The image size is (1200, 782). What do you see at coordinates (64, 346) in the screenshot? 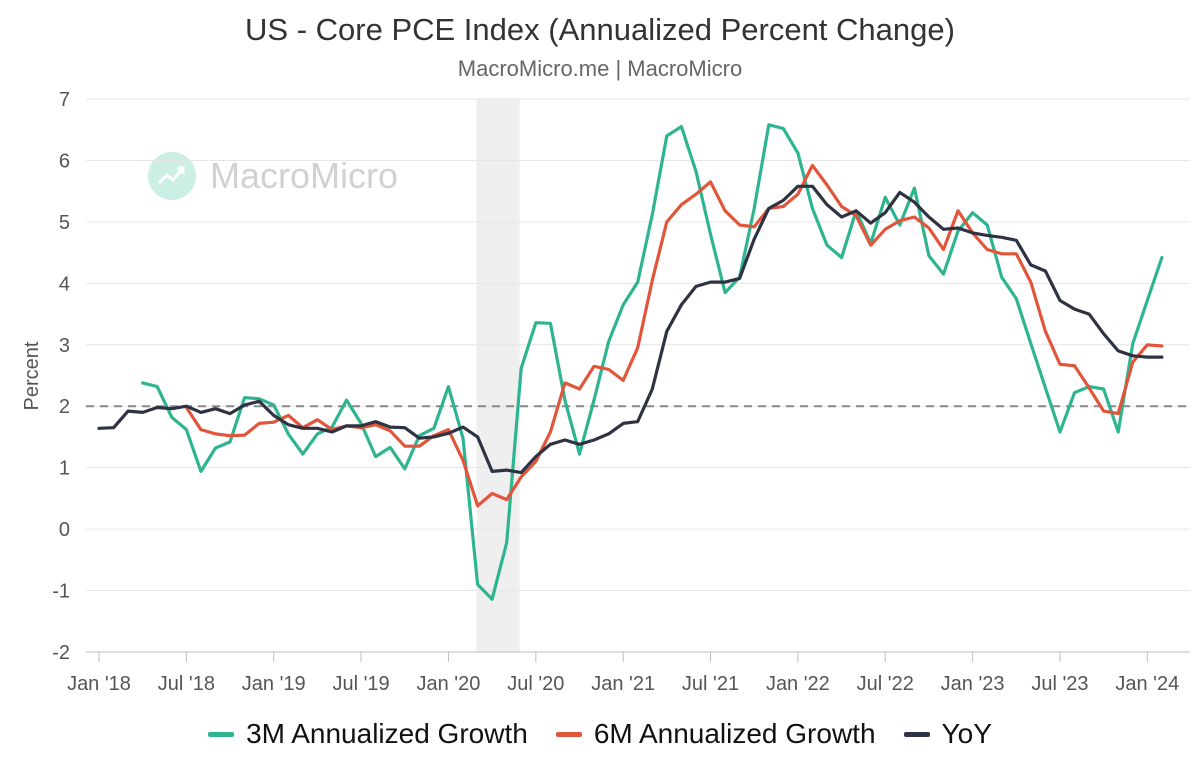
I see `y-tick-label: 3` at bounding box center [64, 346].